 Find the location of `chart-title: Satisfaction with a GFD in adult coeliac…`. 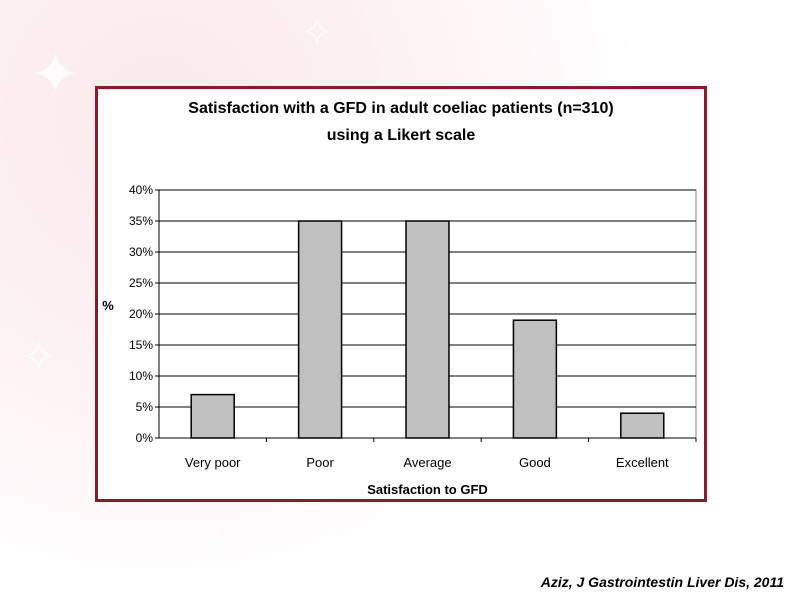

chart-title: Satisfaction with a GFD in adult coeliac… is located at coordinates (400, 108).